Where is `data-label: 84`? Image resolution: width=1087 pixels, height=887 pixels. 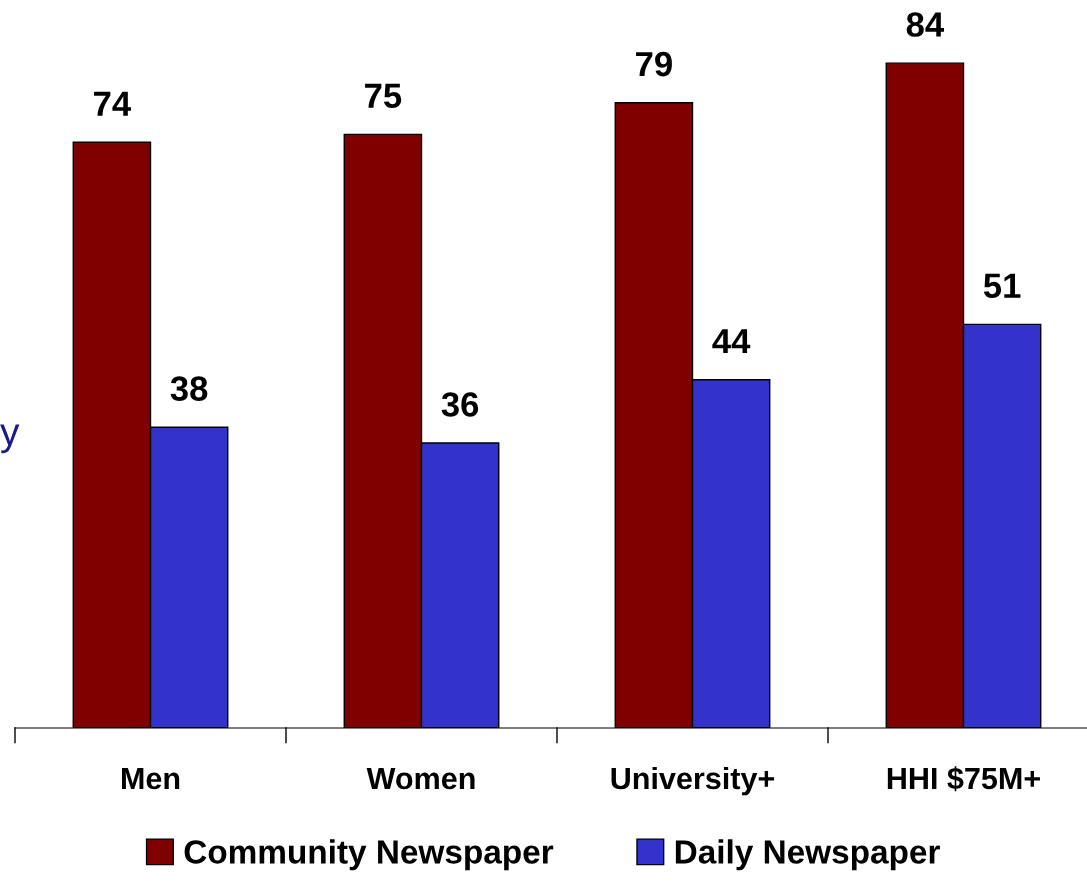 data-label: 84 is located at coordinates (925, 24).